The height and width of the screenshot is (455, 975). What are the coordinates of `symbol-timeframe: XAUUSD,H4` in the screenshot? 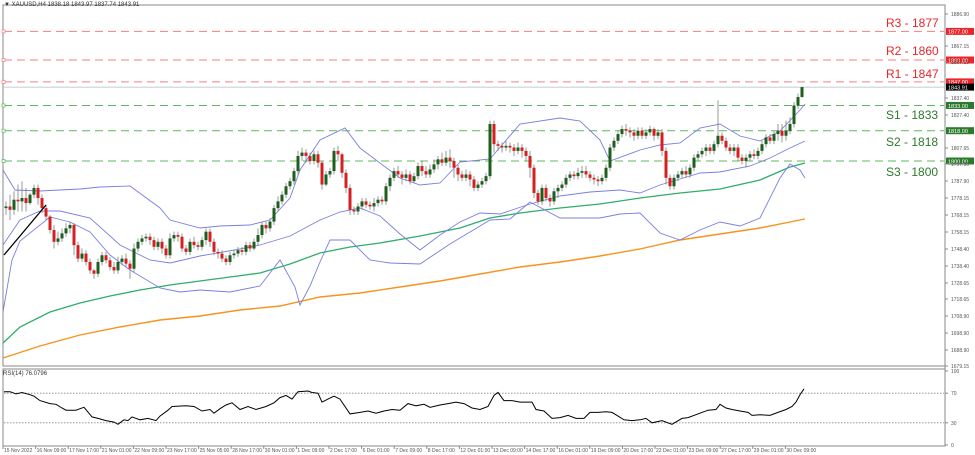 It's located at (28, 5).